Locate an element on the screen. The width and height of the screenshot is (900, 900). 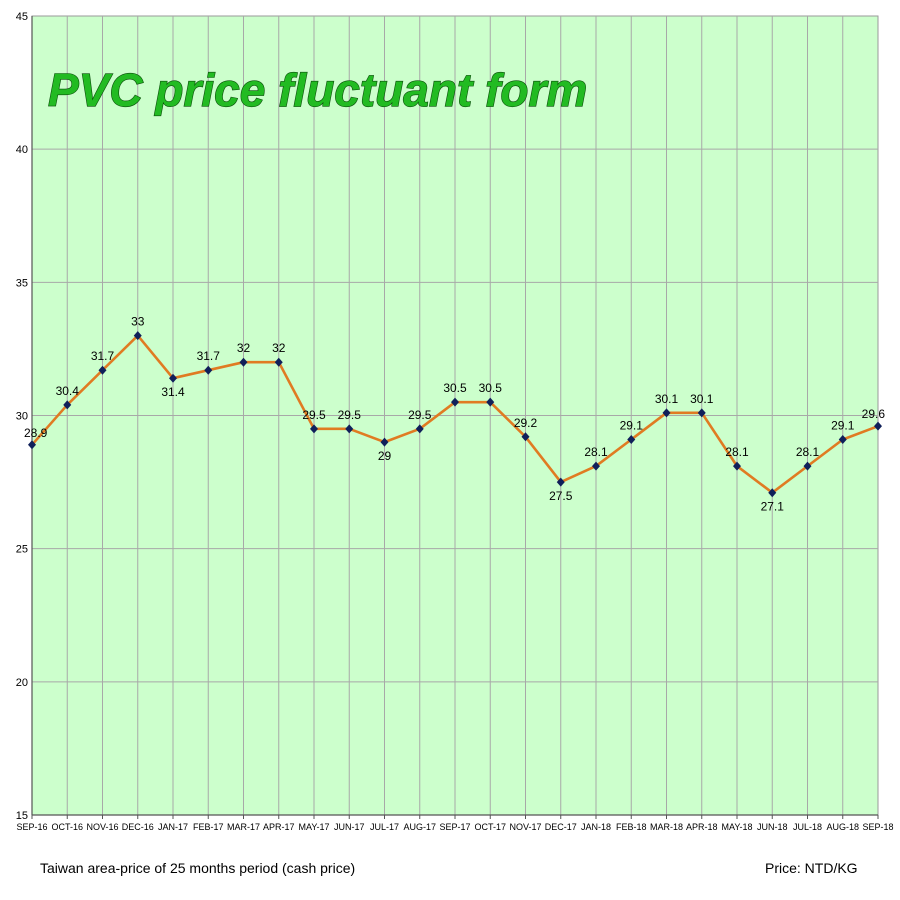
x-tick-label: MAR-17 is located at coordinates (243, 827).